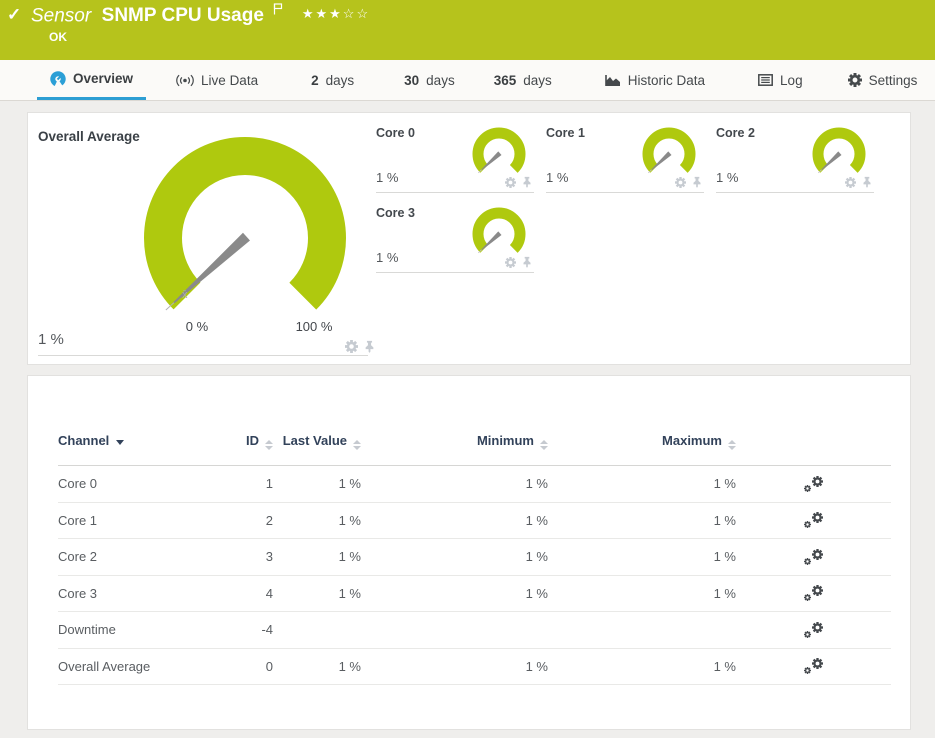 The width and height of the screenshot is (935, 738). I want to click on flag-icon, so click(278, 11).